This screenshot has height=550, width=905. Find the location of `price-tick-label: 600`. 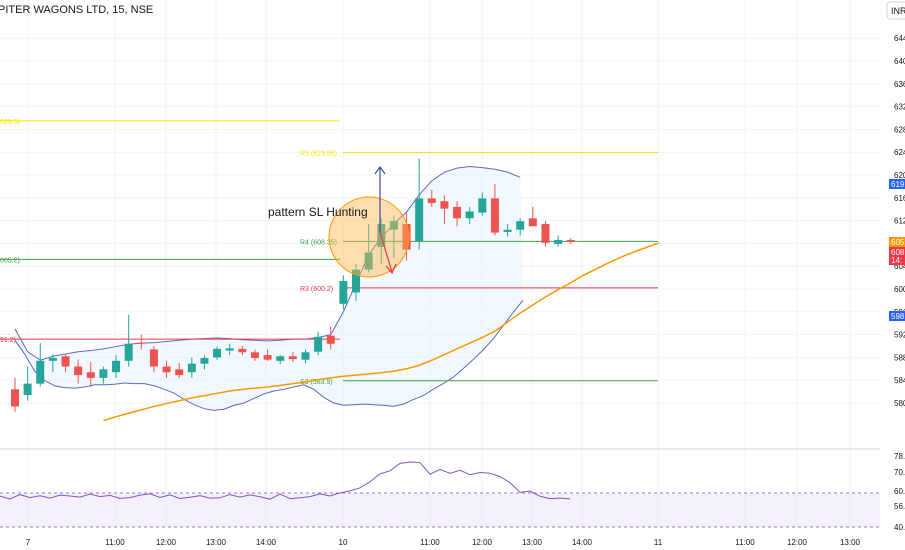

price-tick-label: 600 is located at coordinates (899, 289).